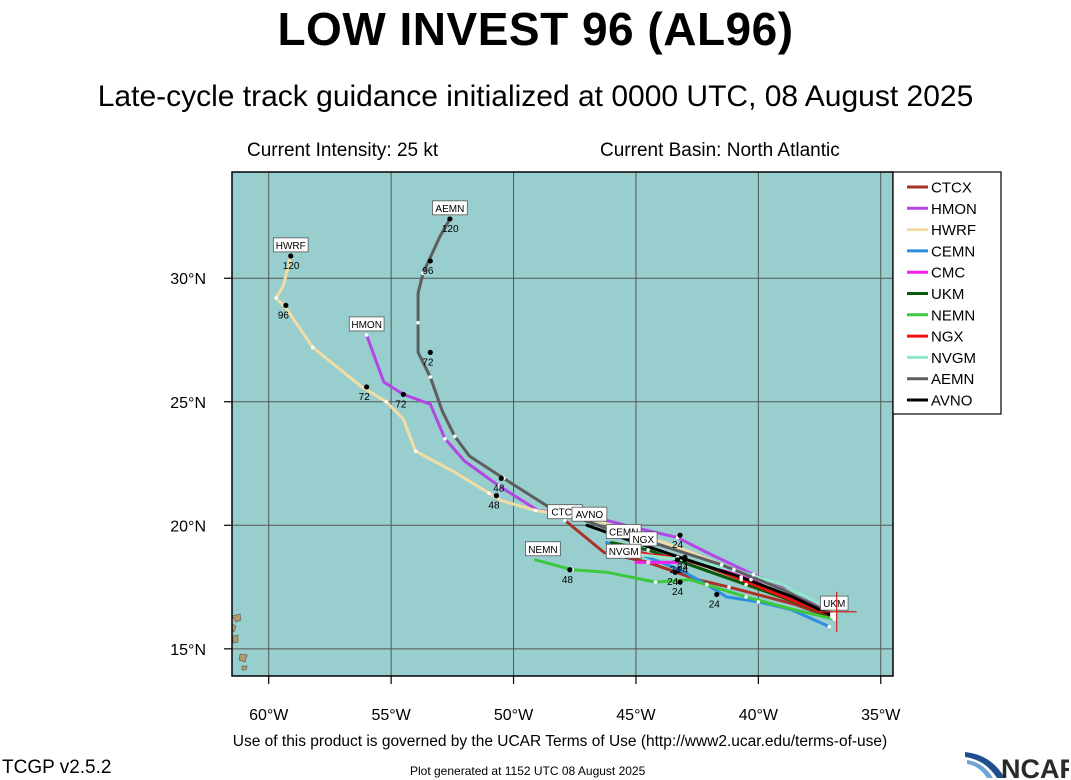  I want to click on x-tick-label: 45°W, so click(636, 715).